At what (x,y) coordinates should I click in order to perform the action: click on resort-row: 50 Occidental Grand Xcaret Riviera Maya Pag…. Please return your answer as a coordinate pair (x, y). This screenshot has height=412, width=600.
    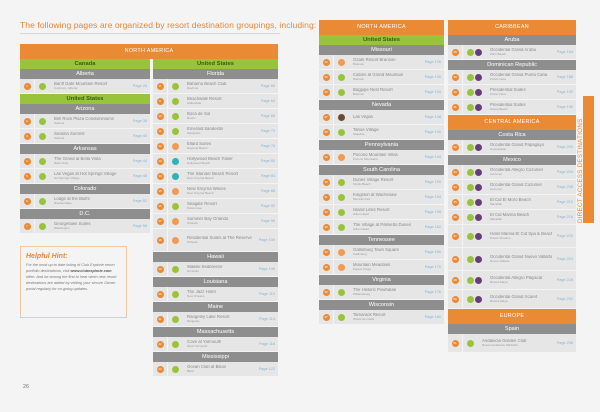
    Looking at the image, I should click on (512, 299).